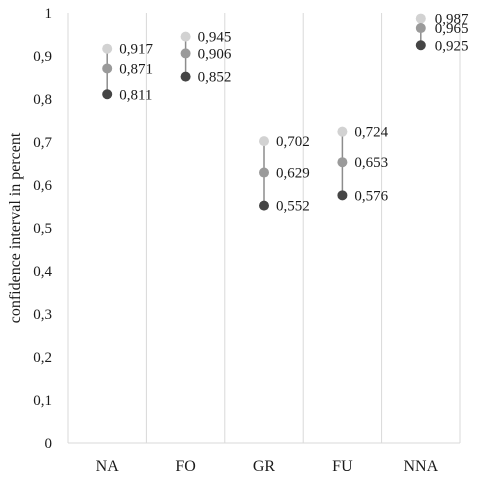 This screenshot has height=478, width=478. I want to click on data-label: 0,653, so click(371, 163).